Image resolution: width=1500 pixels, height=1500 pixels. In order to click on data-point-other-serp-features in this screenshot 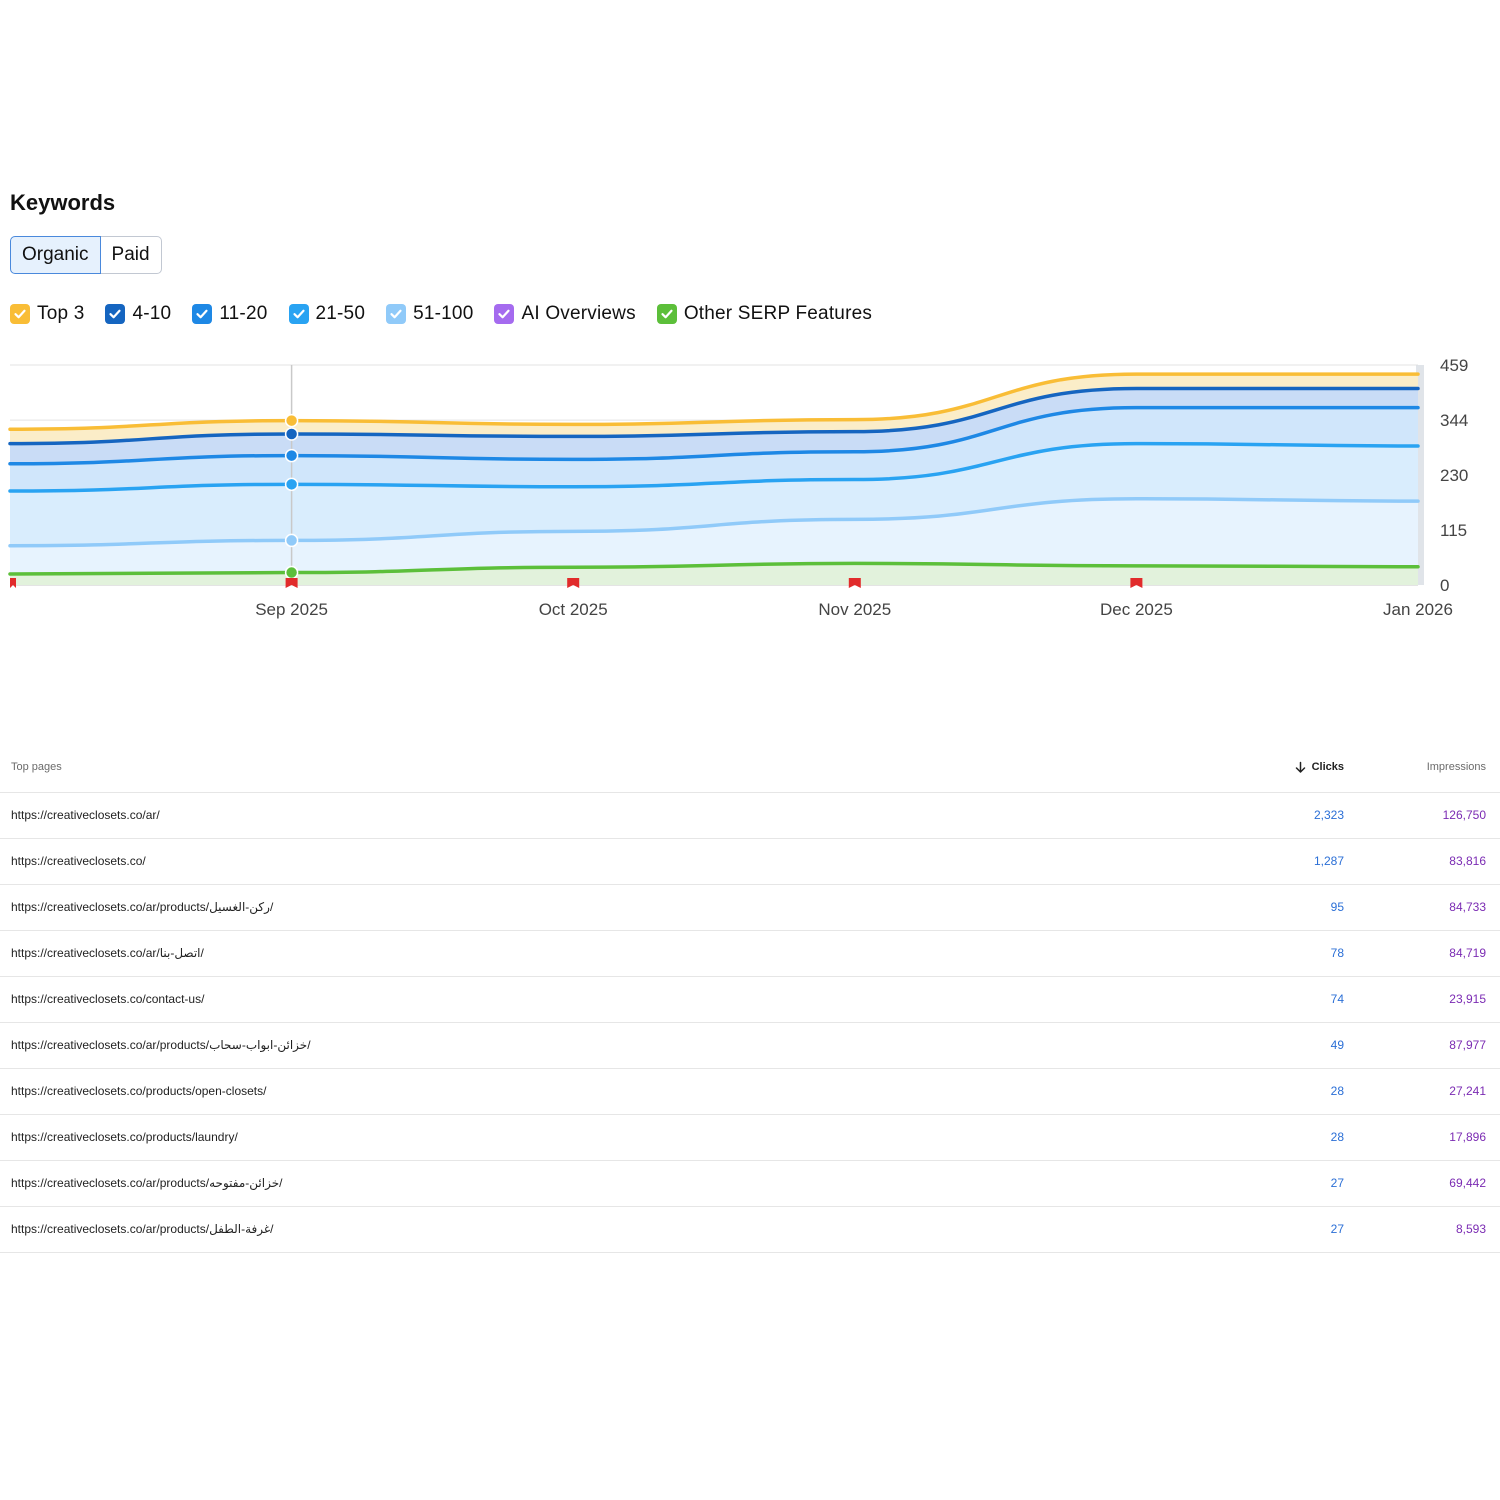, I will do `click(291, 572)`.